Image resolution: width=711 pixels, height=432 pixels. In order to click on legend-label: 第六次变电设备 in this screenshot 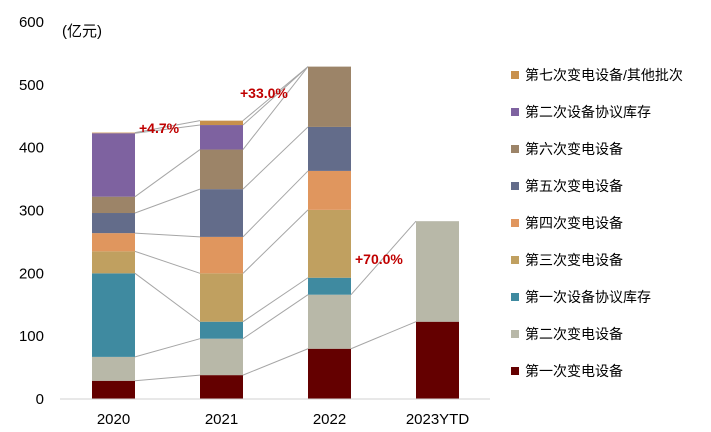, I will do `click(574, 149)`.